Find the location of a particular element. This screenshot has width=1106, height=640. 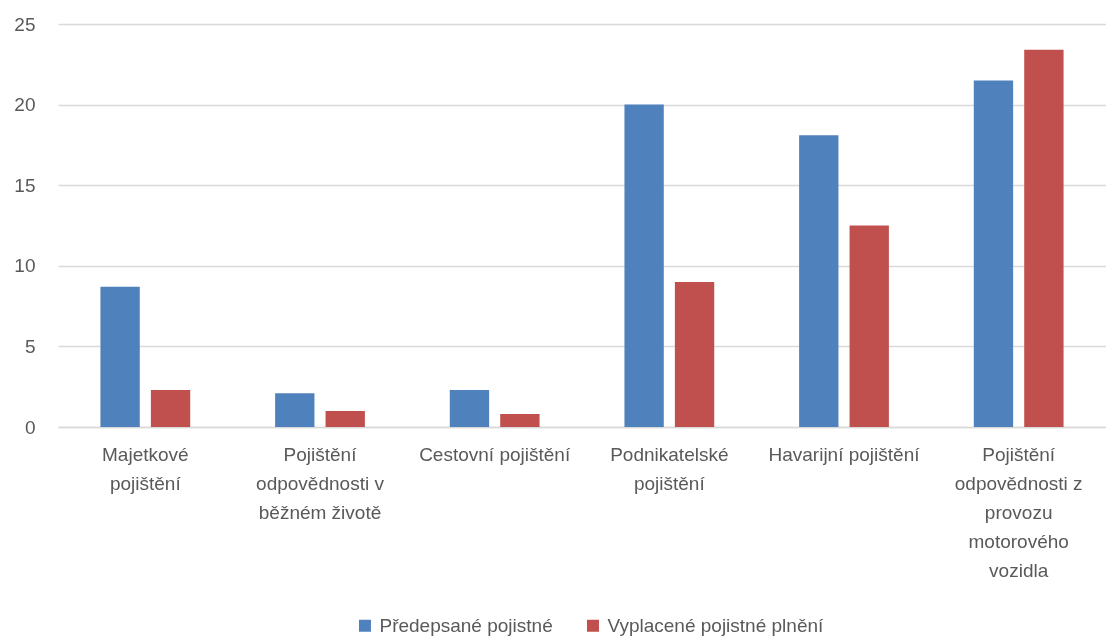

x-tick-label: Majetkové pojištění is located at coordinates (145, 468).